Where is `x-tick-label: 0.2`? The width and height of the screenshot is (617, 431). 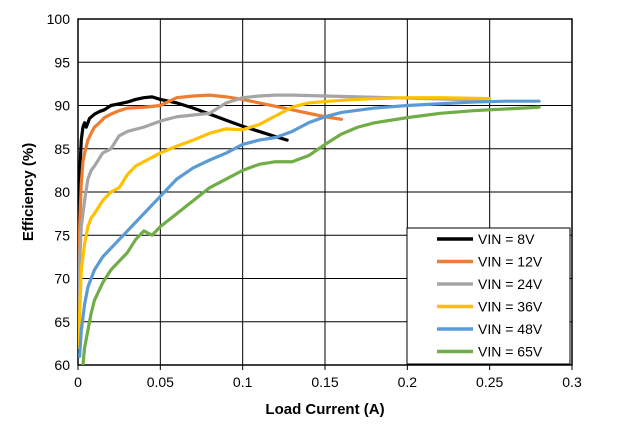
x-tick-label: 0.2 is located at coordinates (408, 382).